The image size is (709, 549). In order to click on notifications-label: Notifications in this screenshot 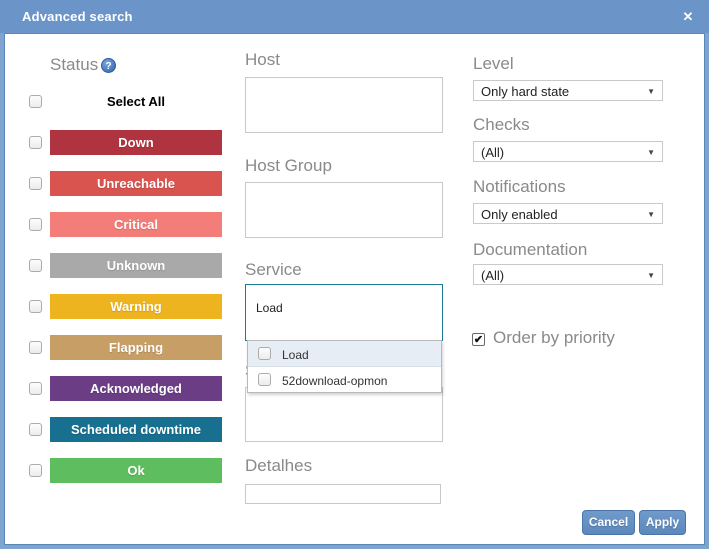, I will do `click(519, 186)`.